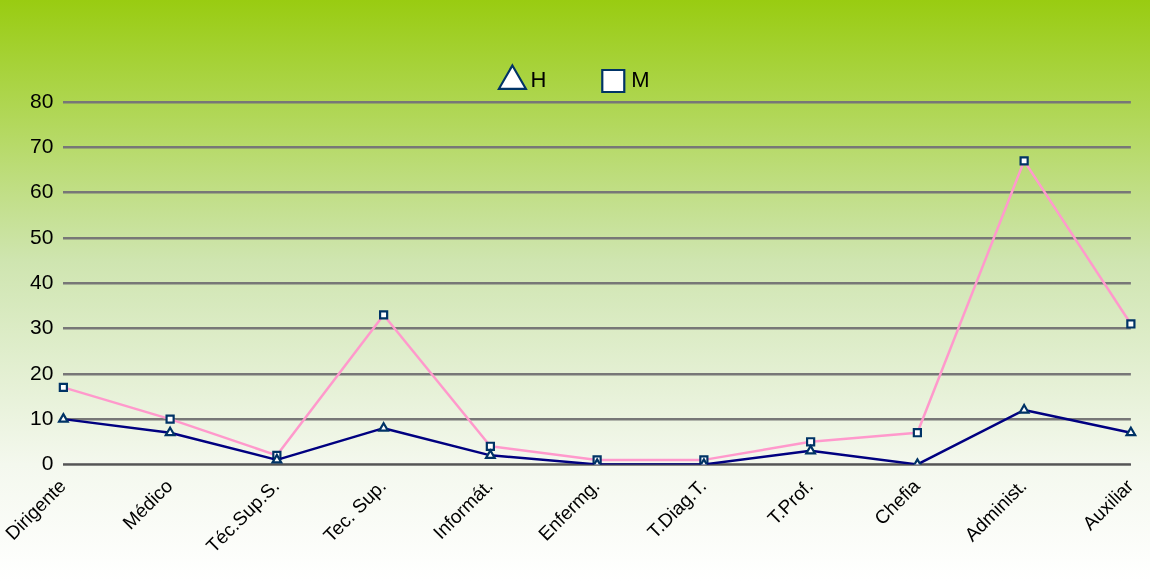  I want to click on y-tick-label: 40, so click(42, 282).